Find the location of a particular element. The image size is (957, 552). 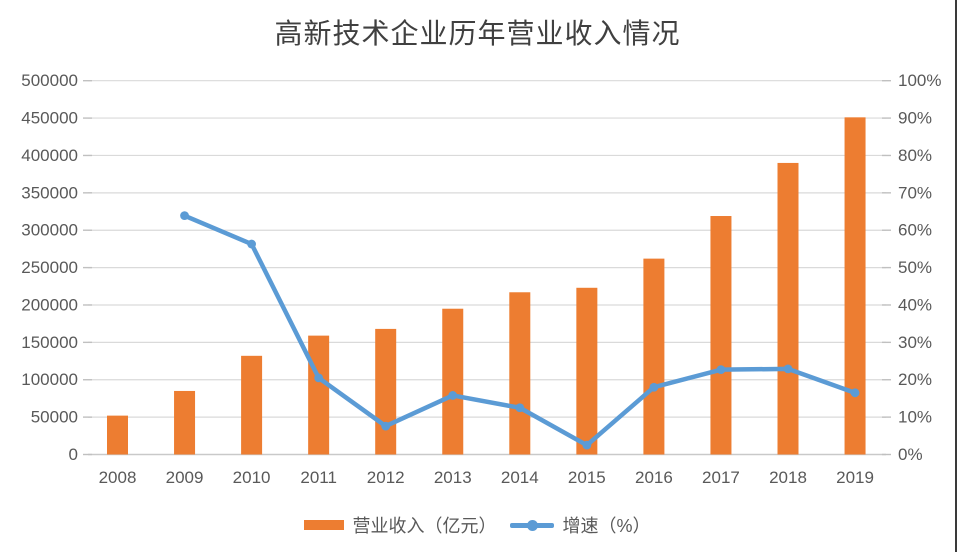

bar-2009 is located at coordinates (185, 422).